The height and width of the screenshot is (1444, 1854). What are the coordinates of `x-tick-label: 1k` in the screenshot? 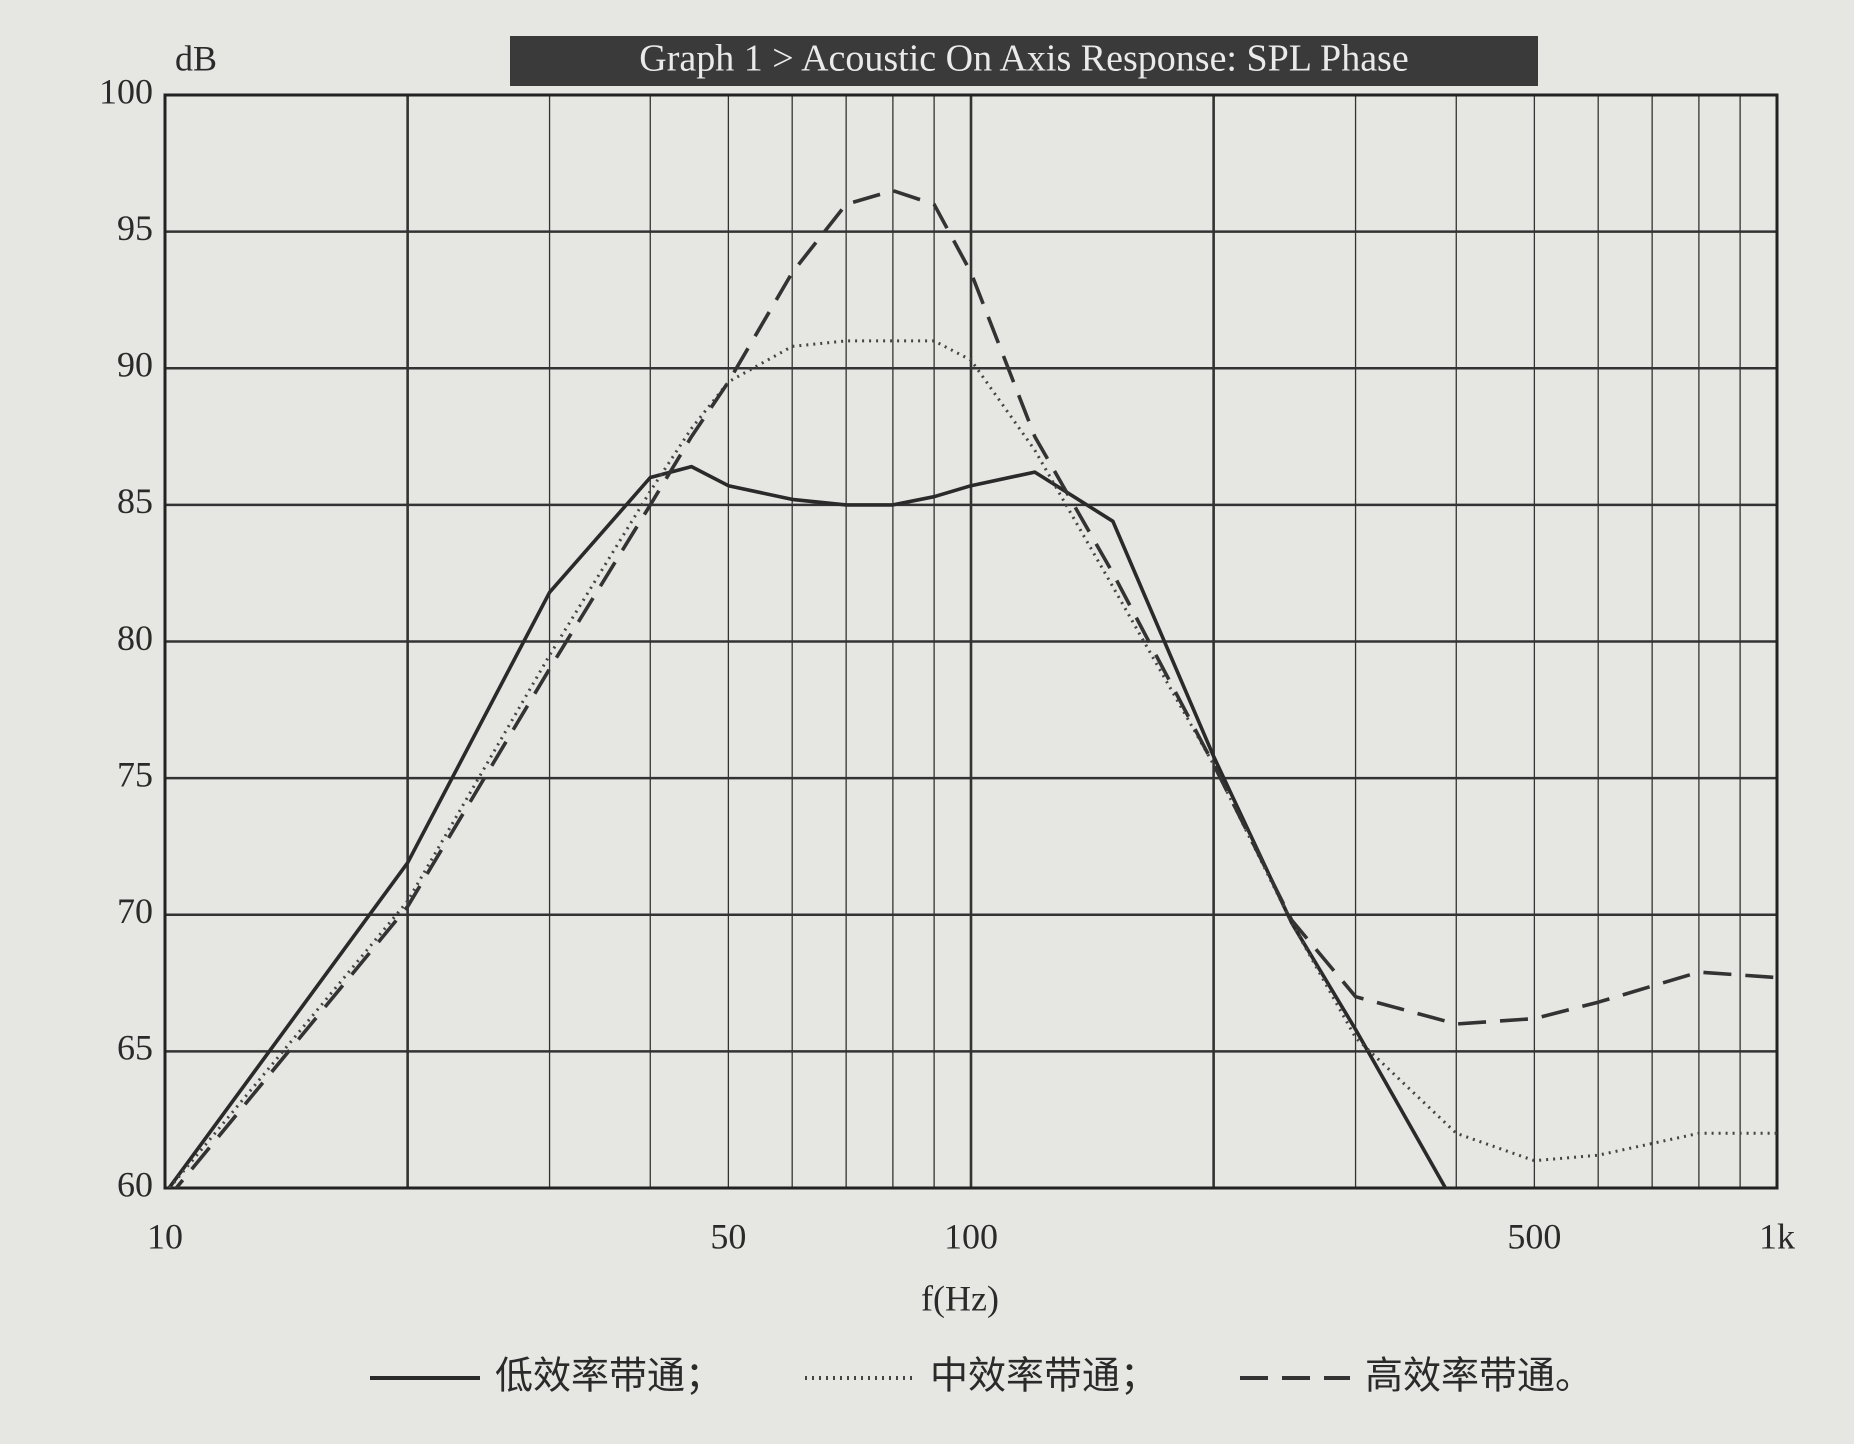 It's located at (1777, 1236).